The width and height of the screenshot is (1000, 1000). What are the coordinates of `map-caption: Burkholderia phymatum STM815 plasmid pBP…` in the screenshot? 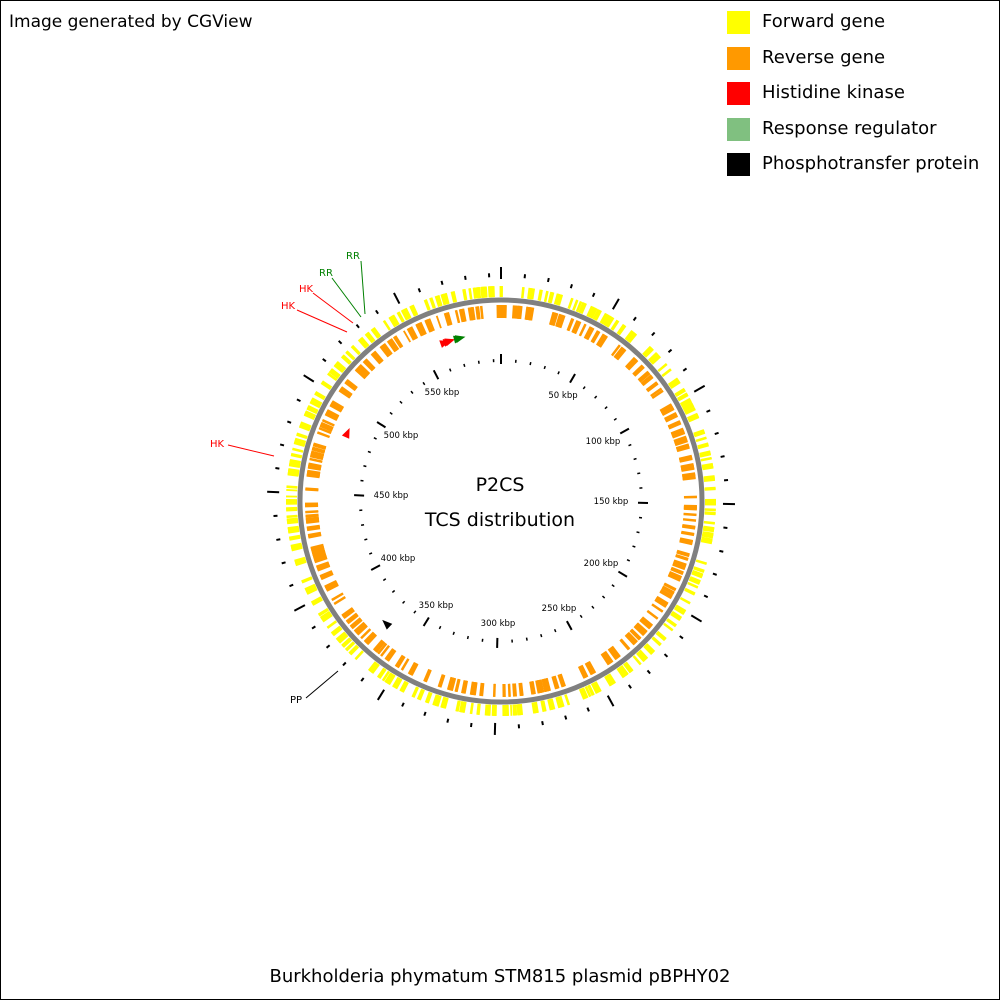 It's located at (500, 976).